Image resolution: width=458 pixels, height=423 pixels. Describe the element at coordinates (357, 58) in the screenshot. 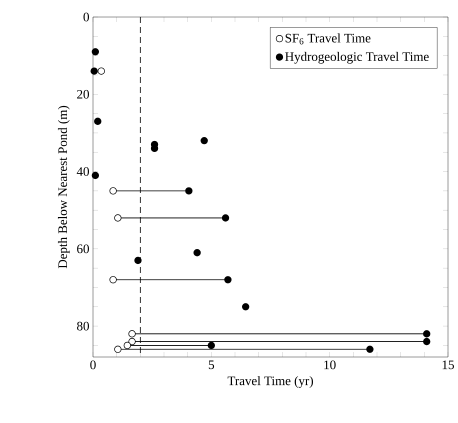

I see `legend-label: Hydrogeologic Travel Time` at that location.